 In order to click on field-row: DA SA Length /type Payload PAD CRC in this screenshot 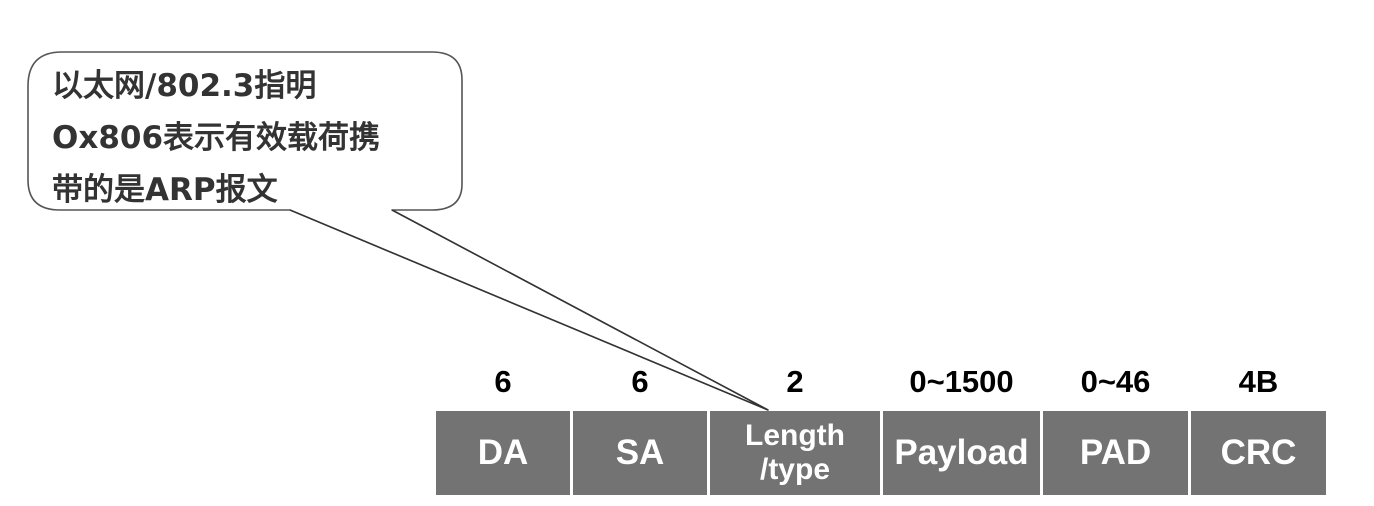, I will do `click(881, 453)`.